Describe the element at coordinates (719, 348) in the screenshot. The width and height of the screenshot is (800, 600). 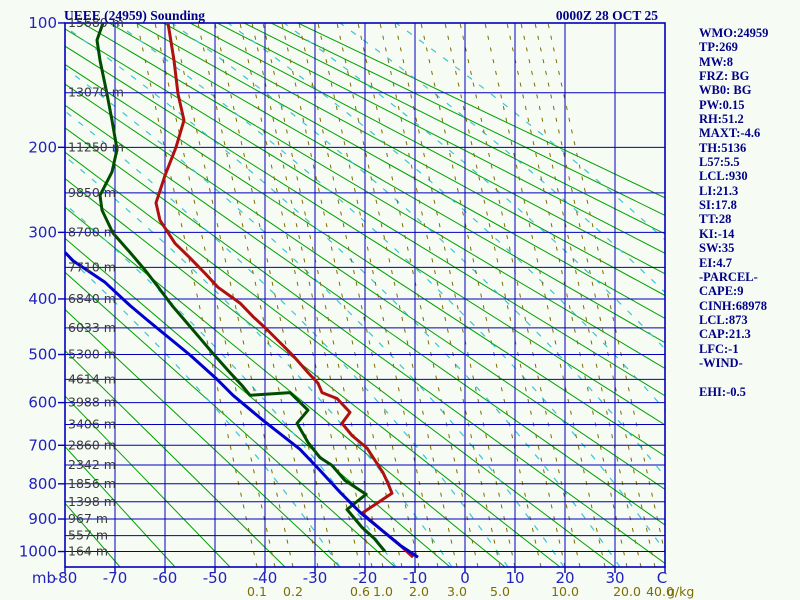
I see `panel-line: LFC:-1` at that location.